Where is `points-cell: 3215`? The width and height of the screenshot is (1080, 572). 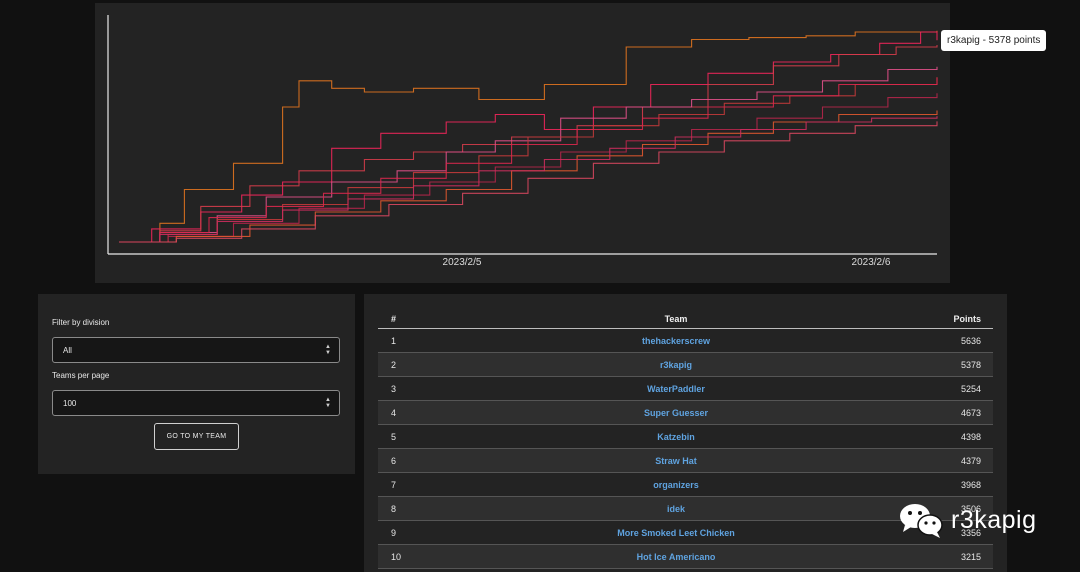
points-cell: 3215 is located at coordinates (957, 556).